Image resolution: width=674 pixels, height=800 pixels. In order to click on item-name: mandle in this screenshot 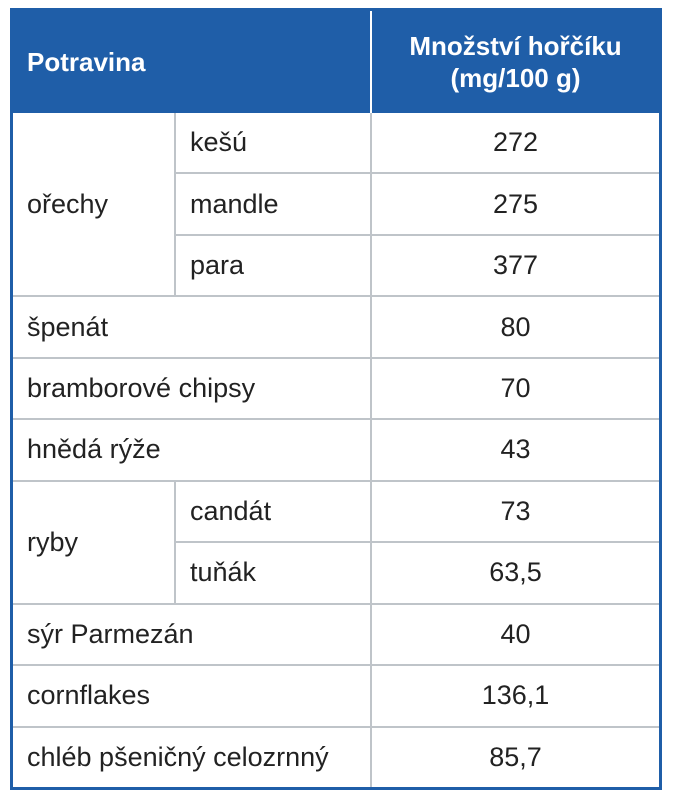, I will do `click(273, 204)`.